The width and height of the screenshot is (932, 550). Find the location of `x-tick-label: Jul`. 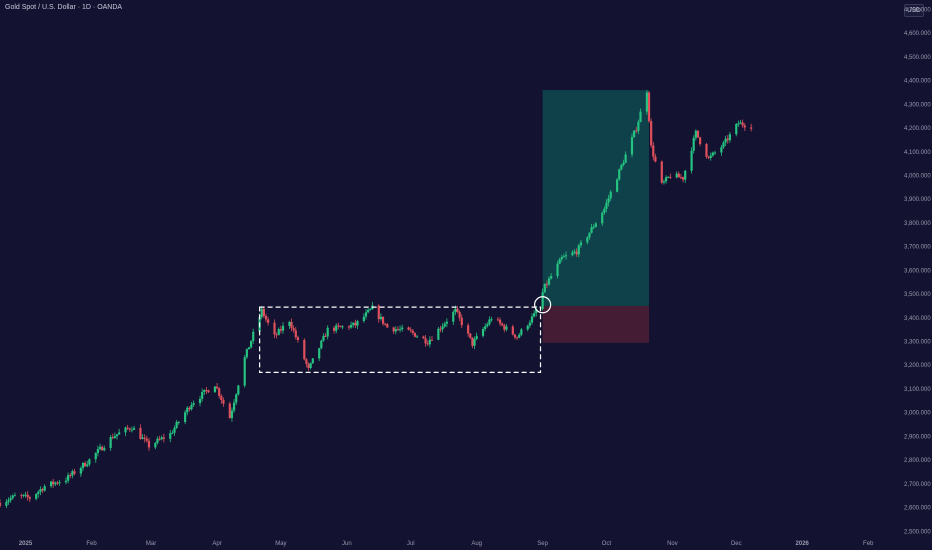

x-tick-label: Jul is located at coordinates (411, 544).